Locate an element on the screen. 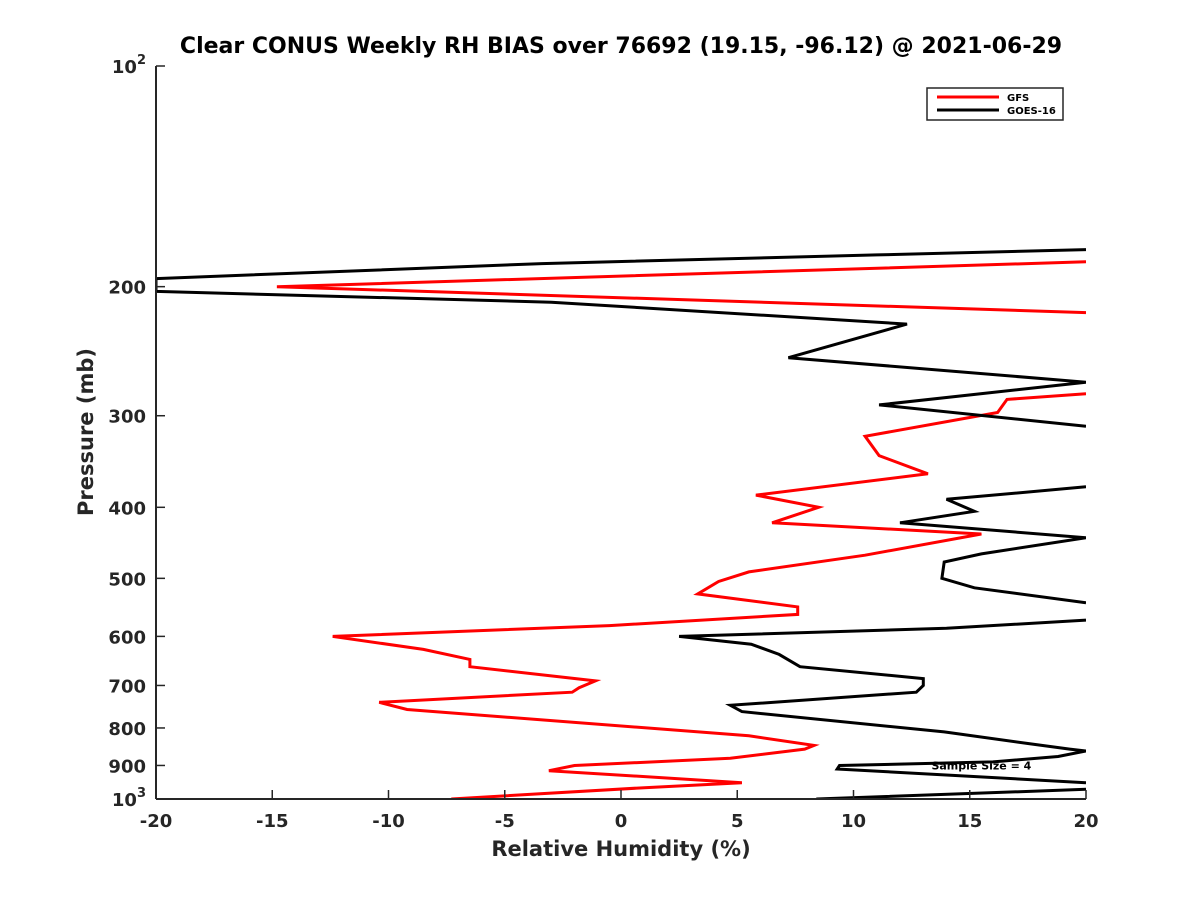 The height and width of the screenshot is (900, 1200). y-tick-label: 600 is located at coordinates (127, 637).